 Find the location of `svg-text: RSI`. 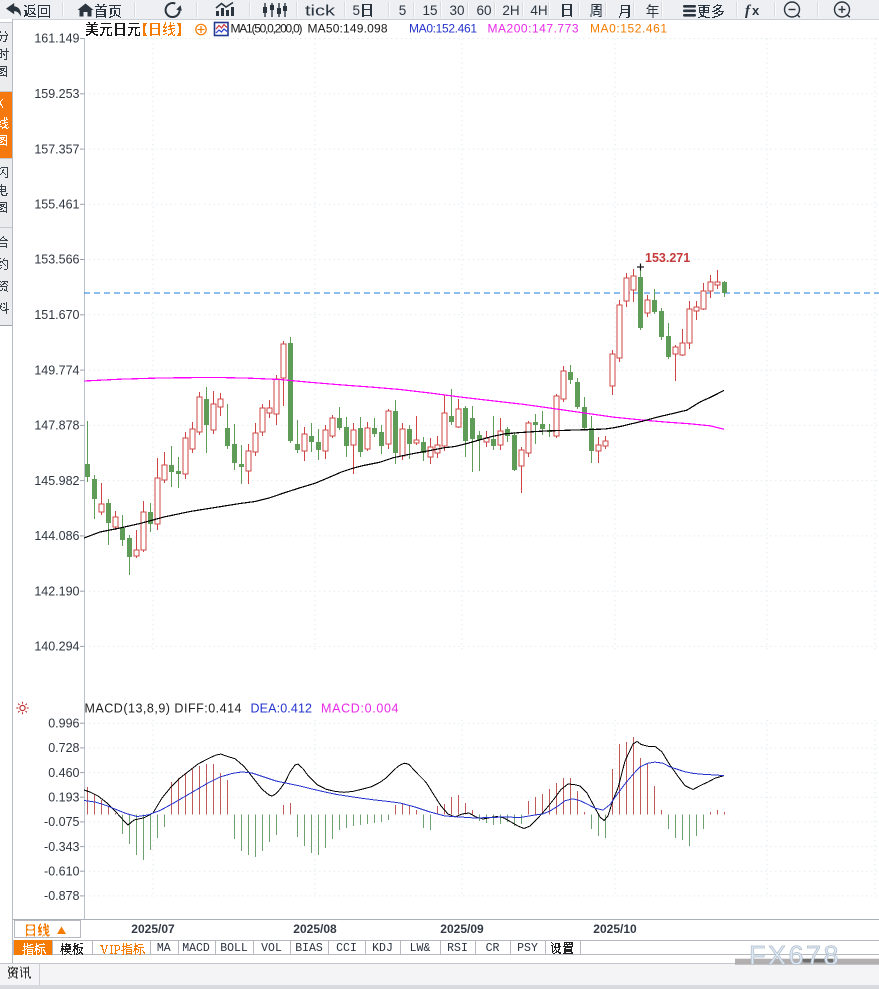

svg-text: RSI is located at coordinates (457, 948).